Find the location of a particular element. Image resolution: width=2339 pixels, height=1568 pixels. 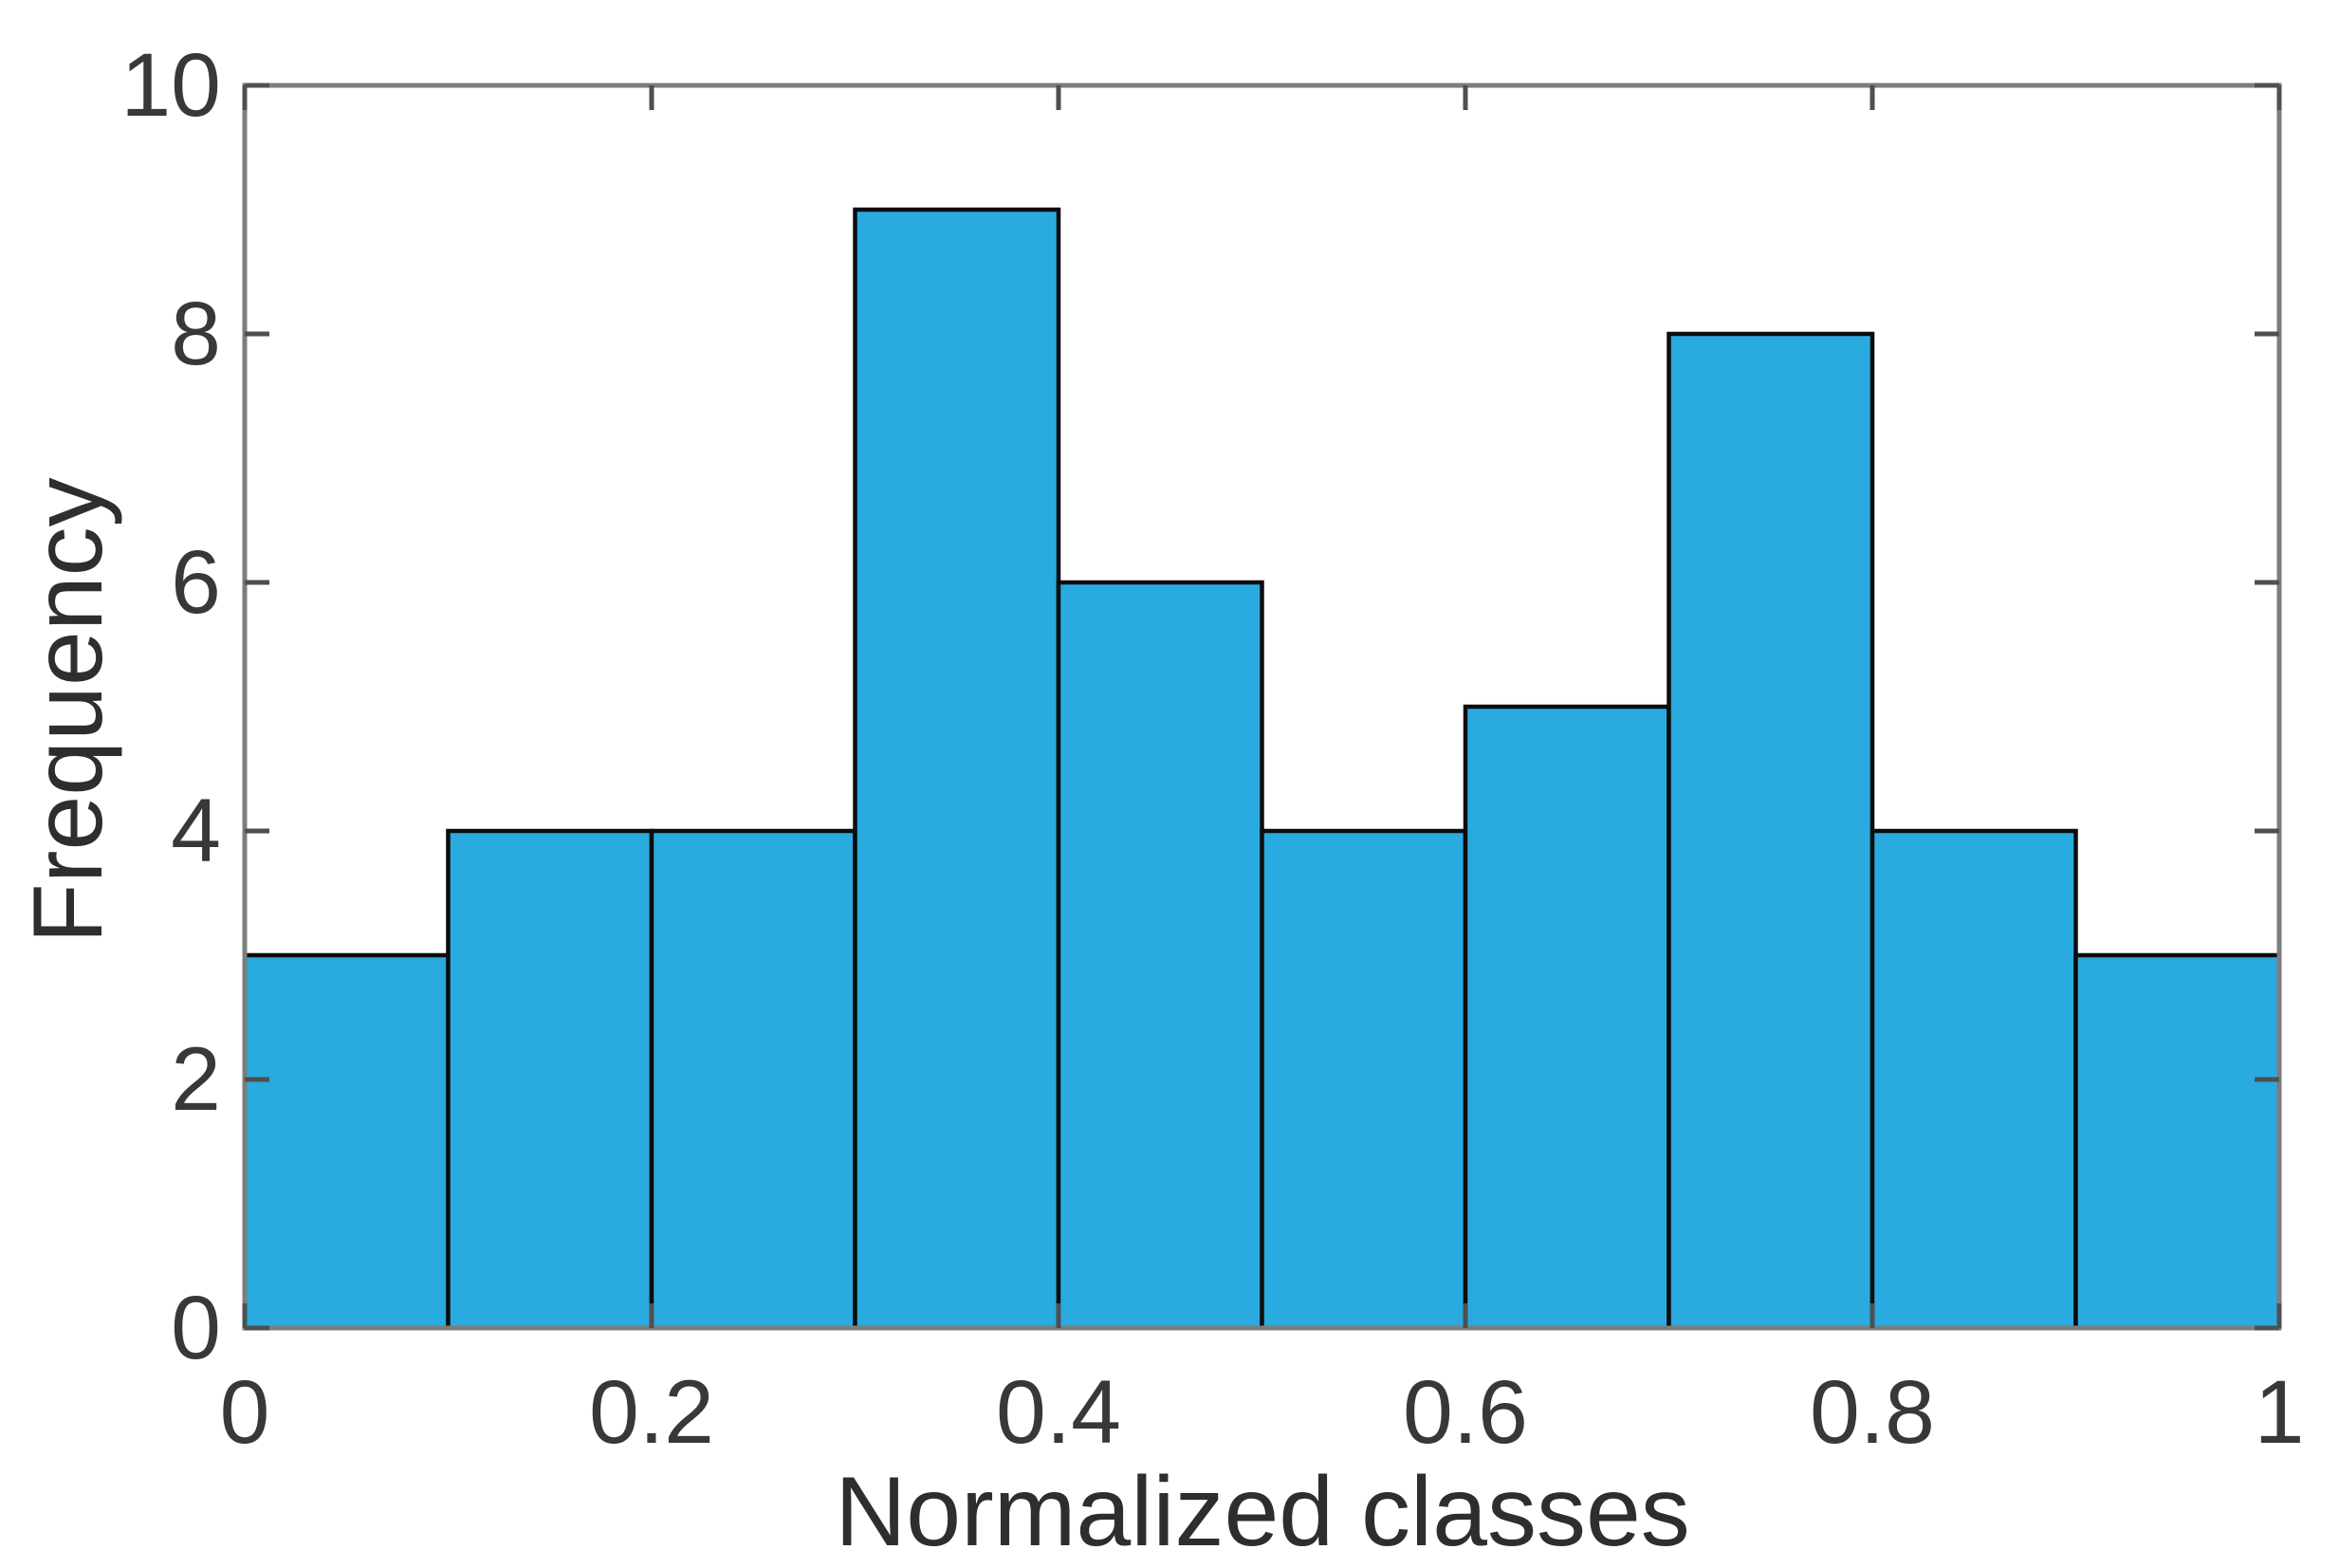

x-tick-label: 0 is located at coordinates (244, 1413).